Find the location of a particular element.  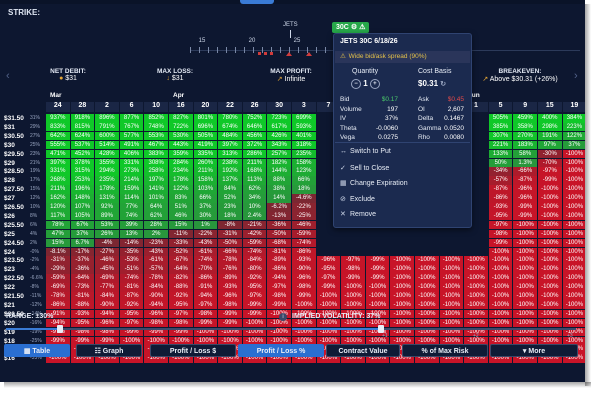

pnl-cell: 89% is located at coordinates (107, 216).